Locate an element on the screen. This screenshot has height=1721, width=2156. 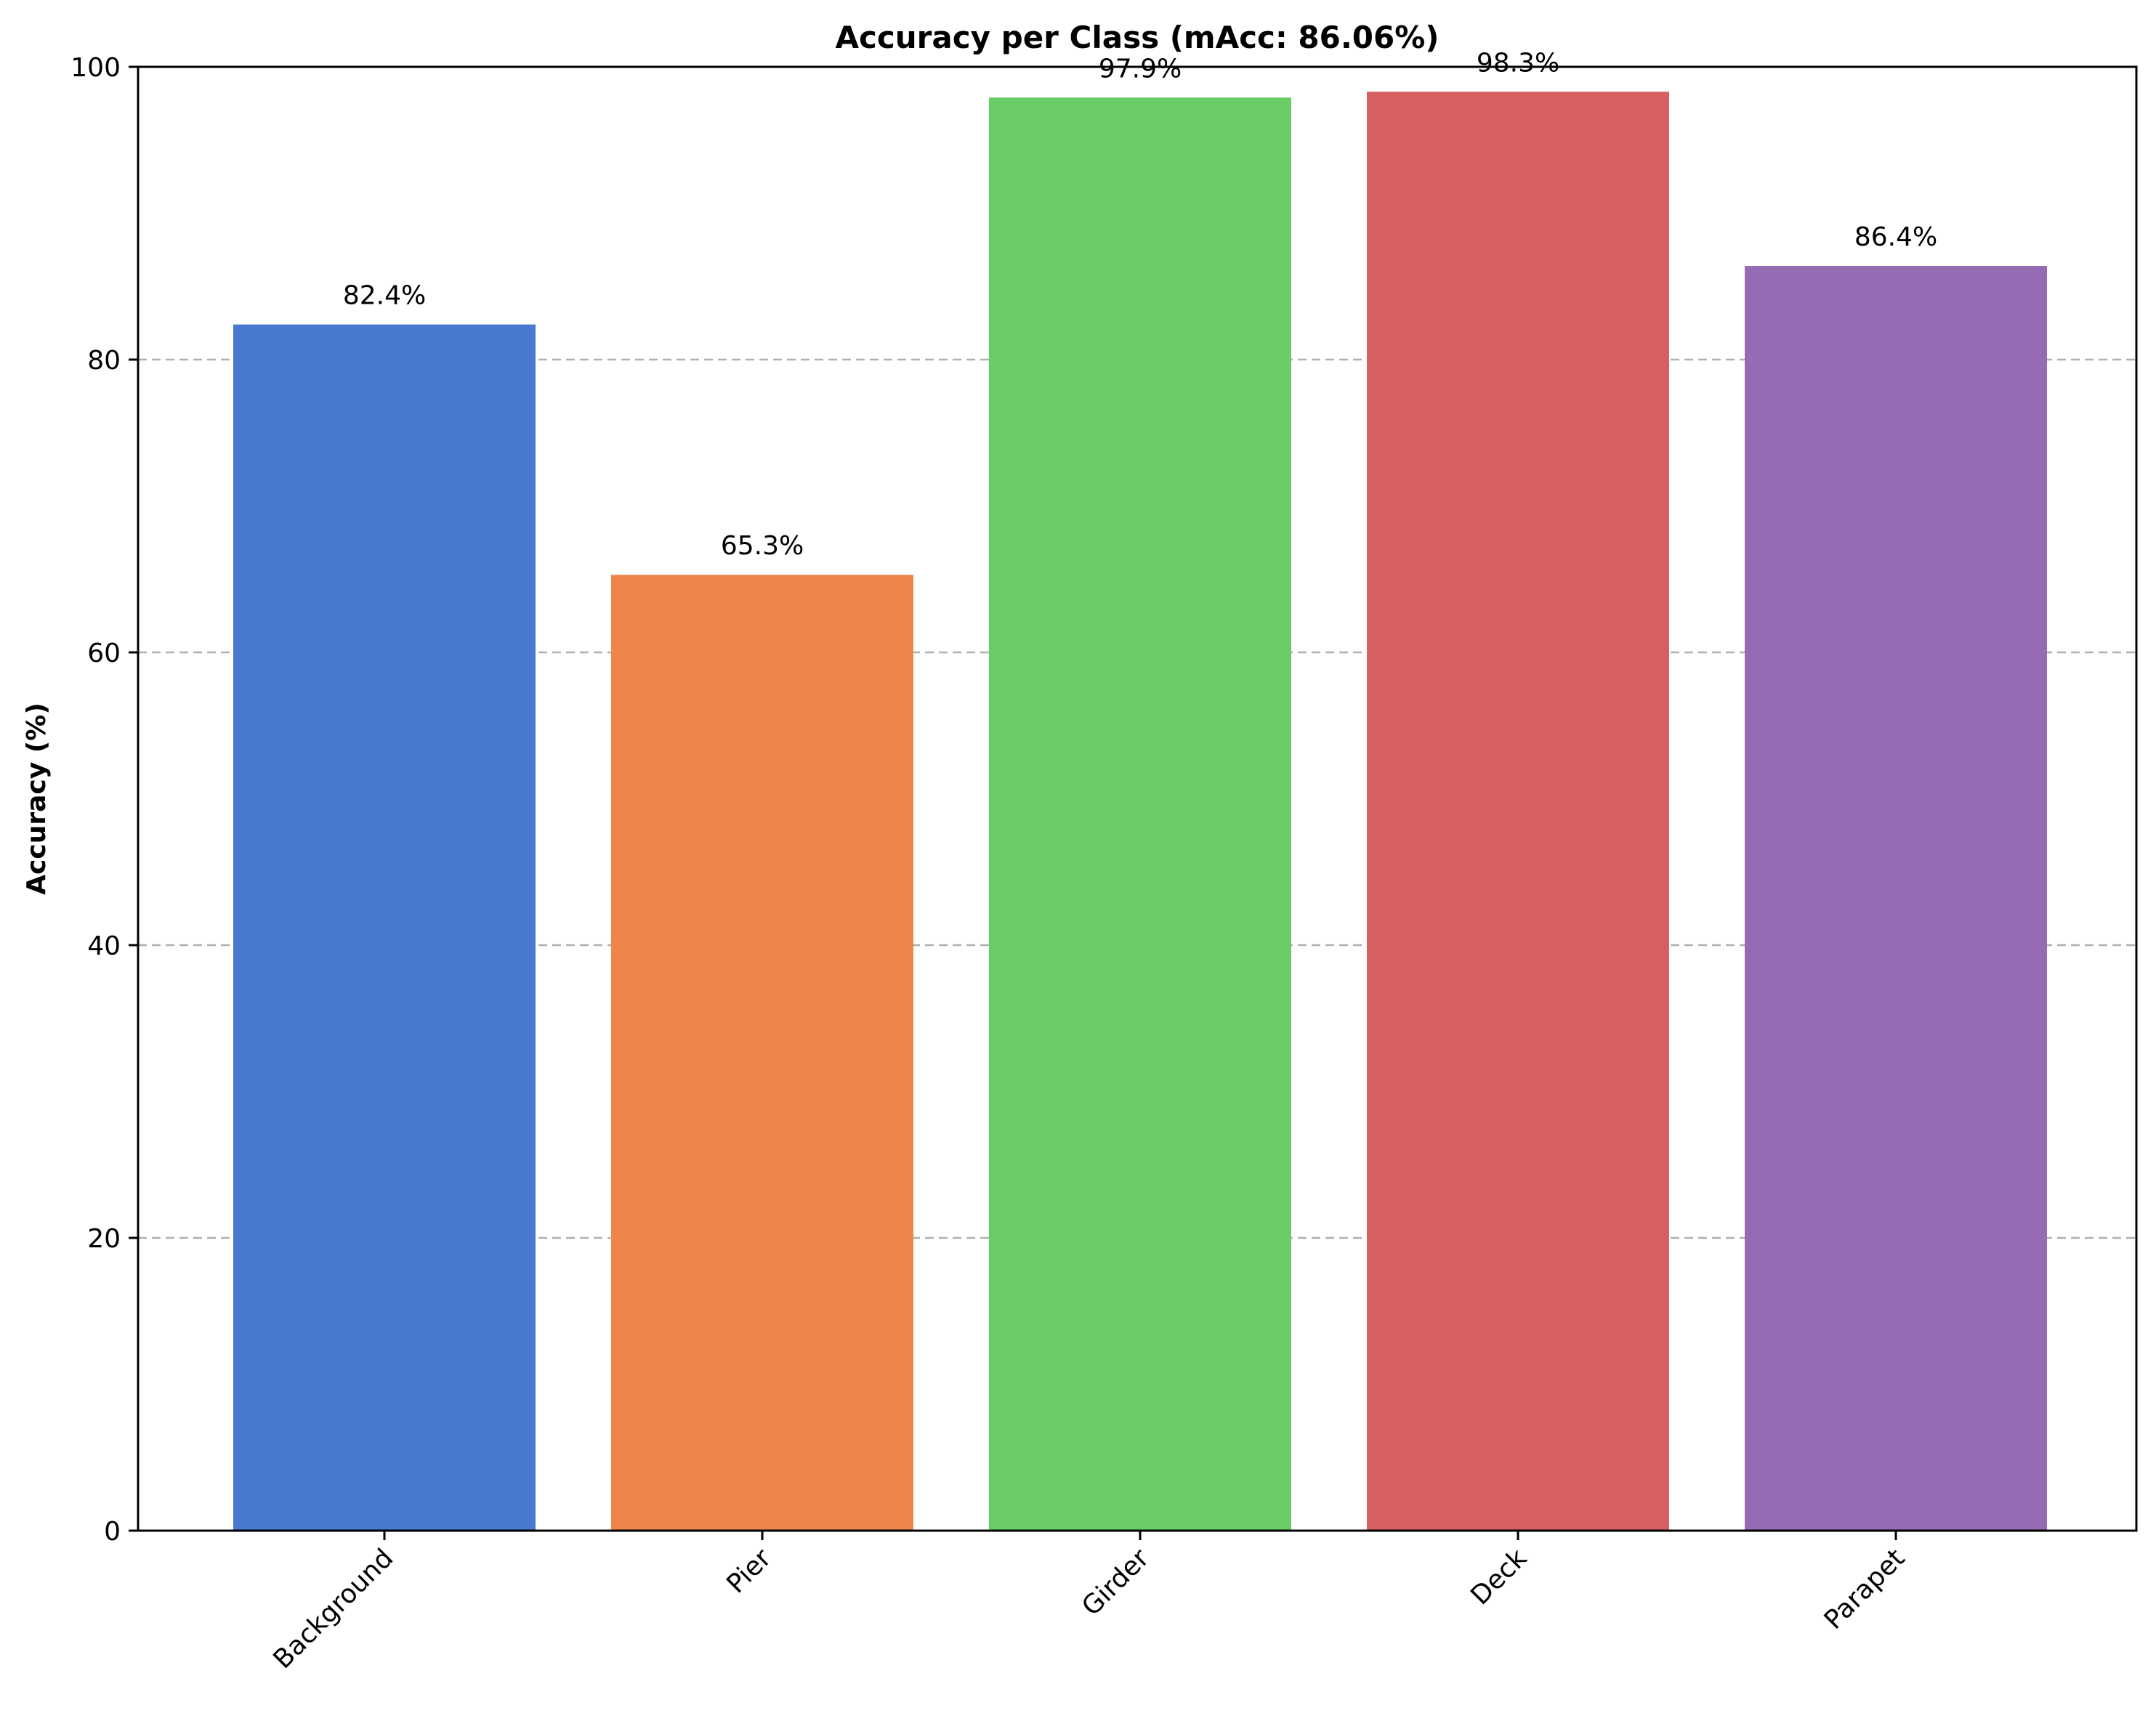
data-label-pier: 65.3% is located at coordinates (762, 546).